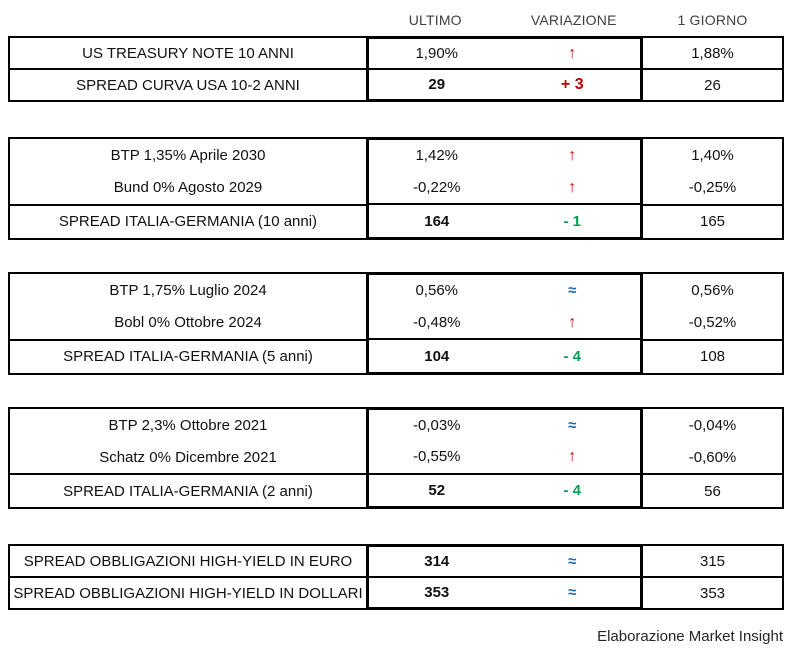 This screenshot has height=652, width=794. What do you see at coordinates (572, 221) in the screenshot?
I see `variation-value: - 1` at bounding box center [572, 221].